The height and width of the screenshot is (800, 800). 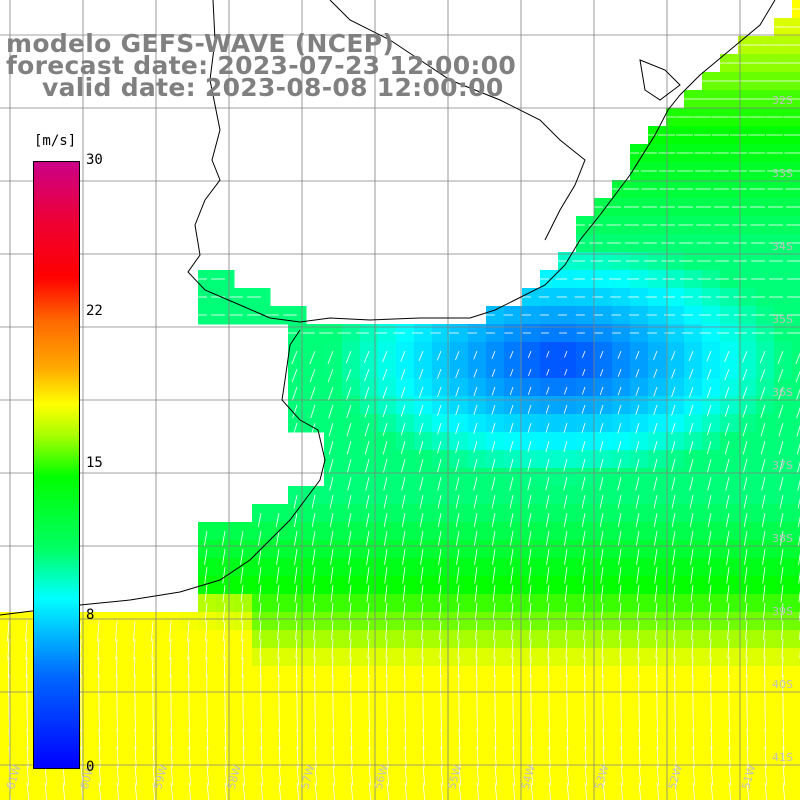 What do you see at coordinates (56, 465) in the screenshot?
I see `colorbar` at bounding box center [56, 465].